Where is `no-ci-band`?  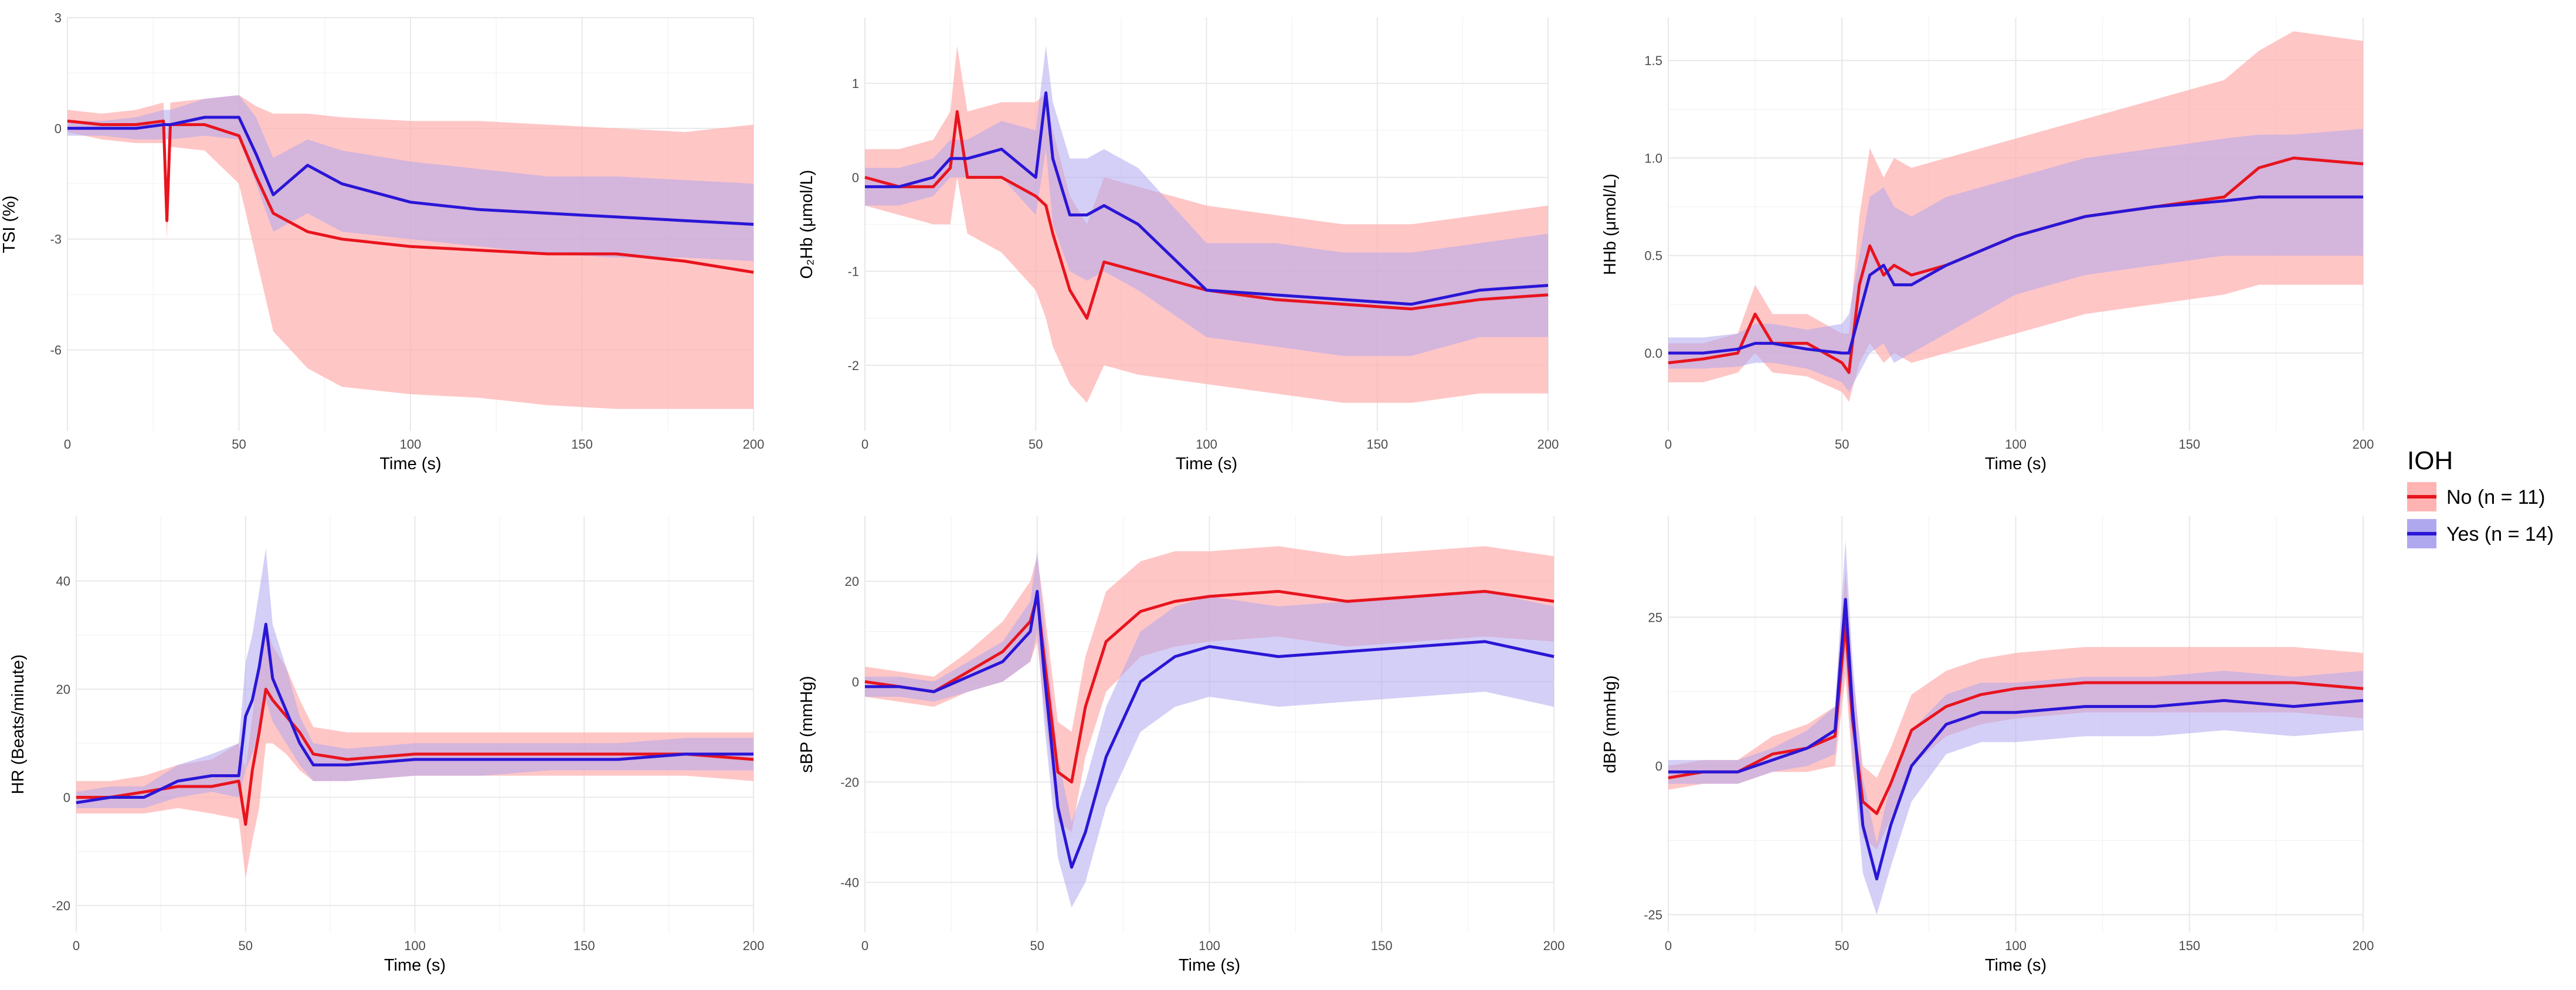 no-ci-band is located at coordinates (410, 252).